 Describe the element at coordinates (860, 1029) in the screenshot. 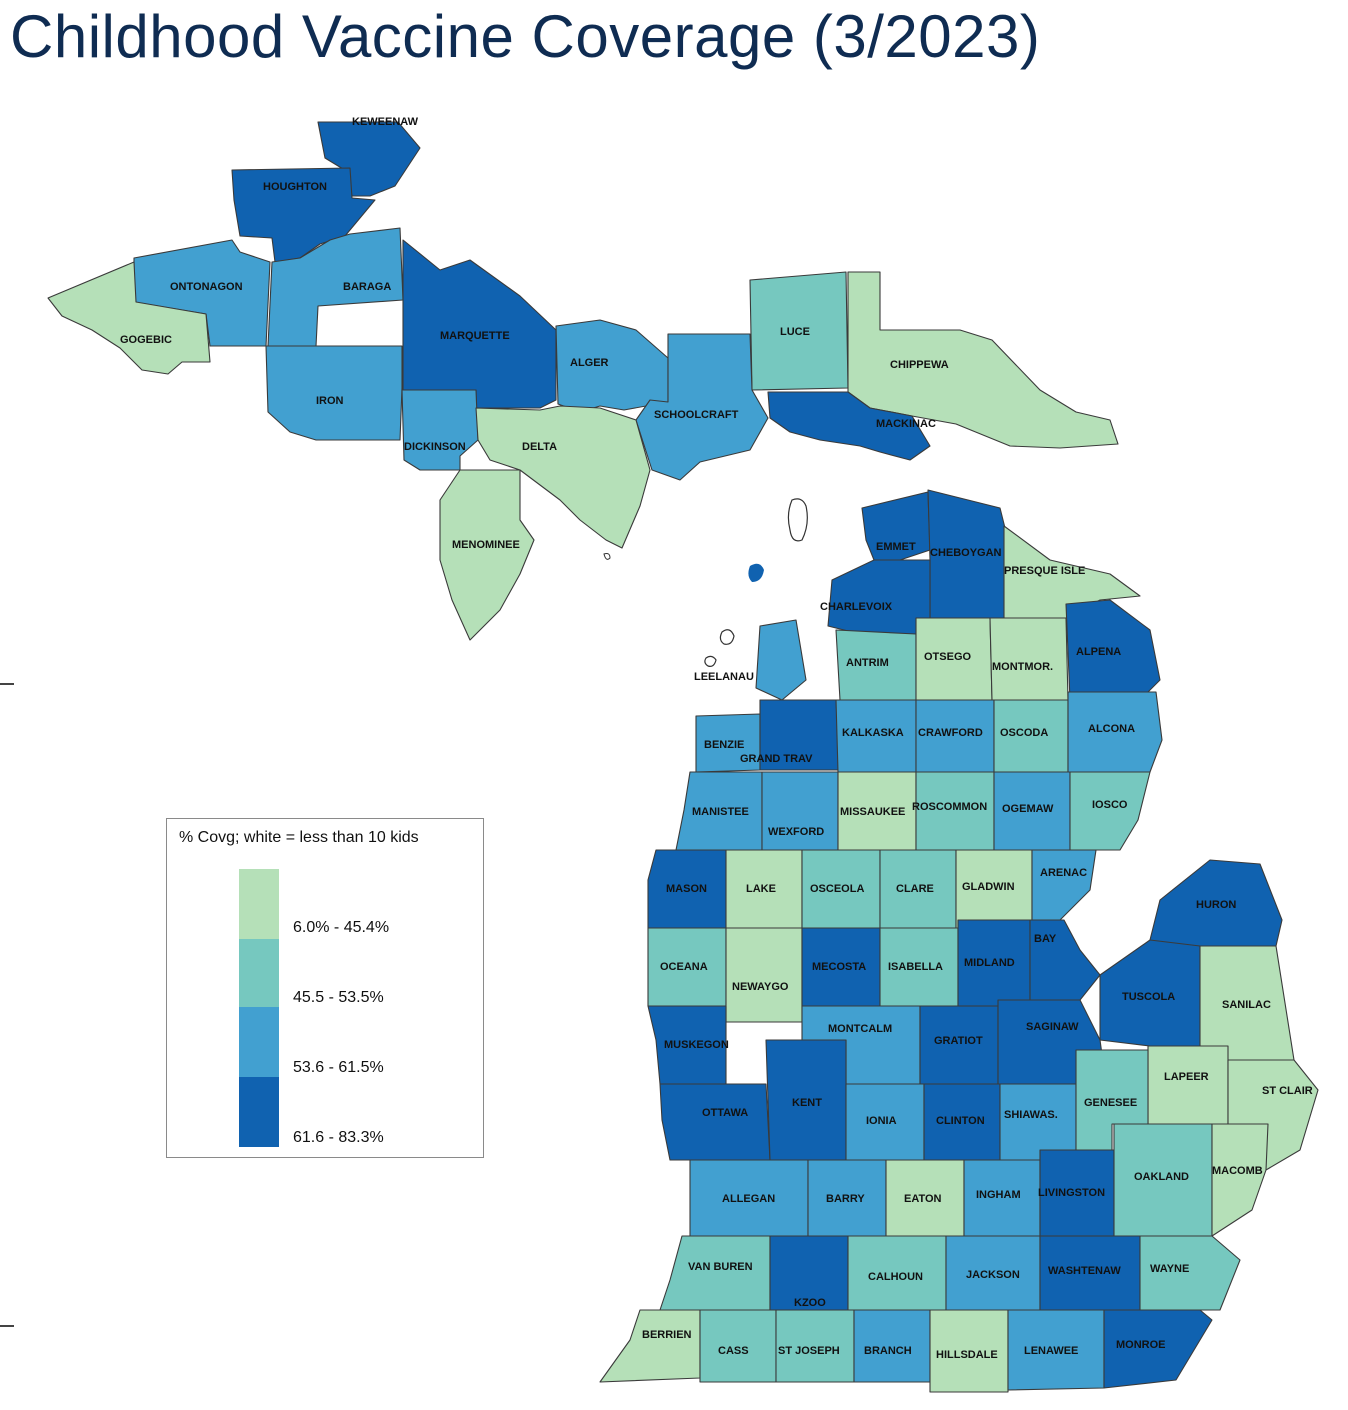

I see `county-label: MONTCALM` at that location.